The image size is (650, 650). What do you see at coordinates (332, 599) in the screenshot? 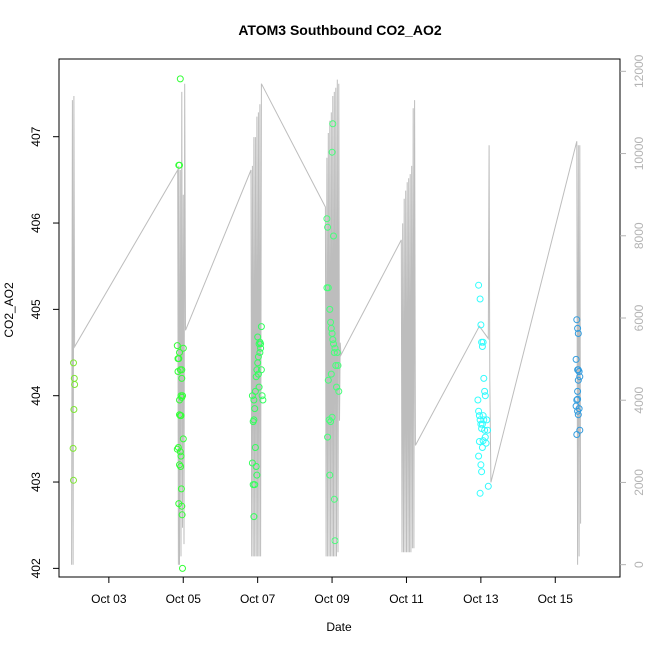
I see `x-tick-label: Oct 09` at bounding box center [332, 599].